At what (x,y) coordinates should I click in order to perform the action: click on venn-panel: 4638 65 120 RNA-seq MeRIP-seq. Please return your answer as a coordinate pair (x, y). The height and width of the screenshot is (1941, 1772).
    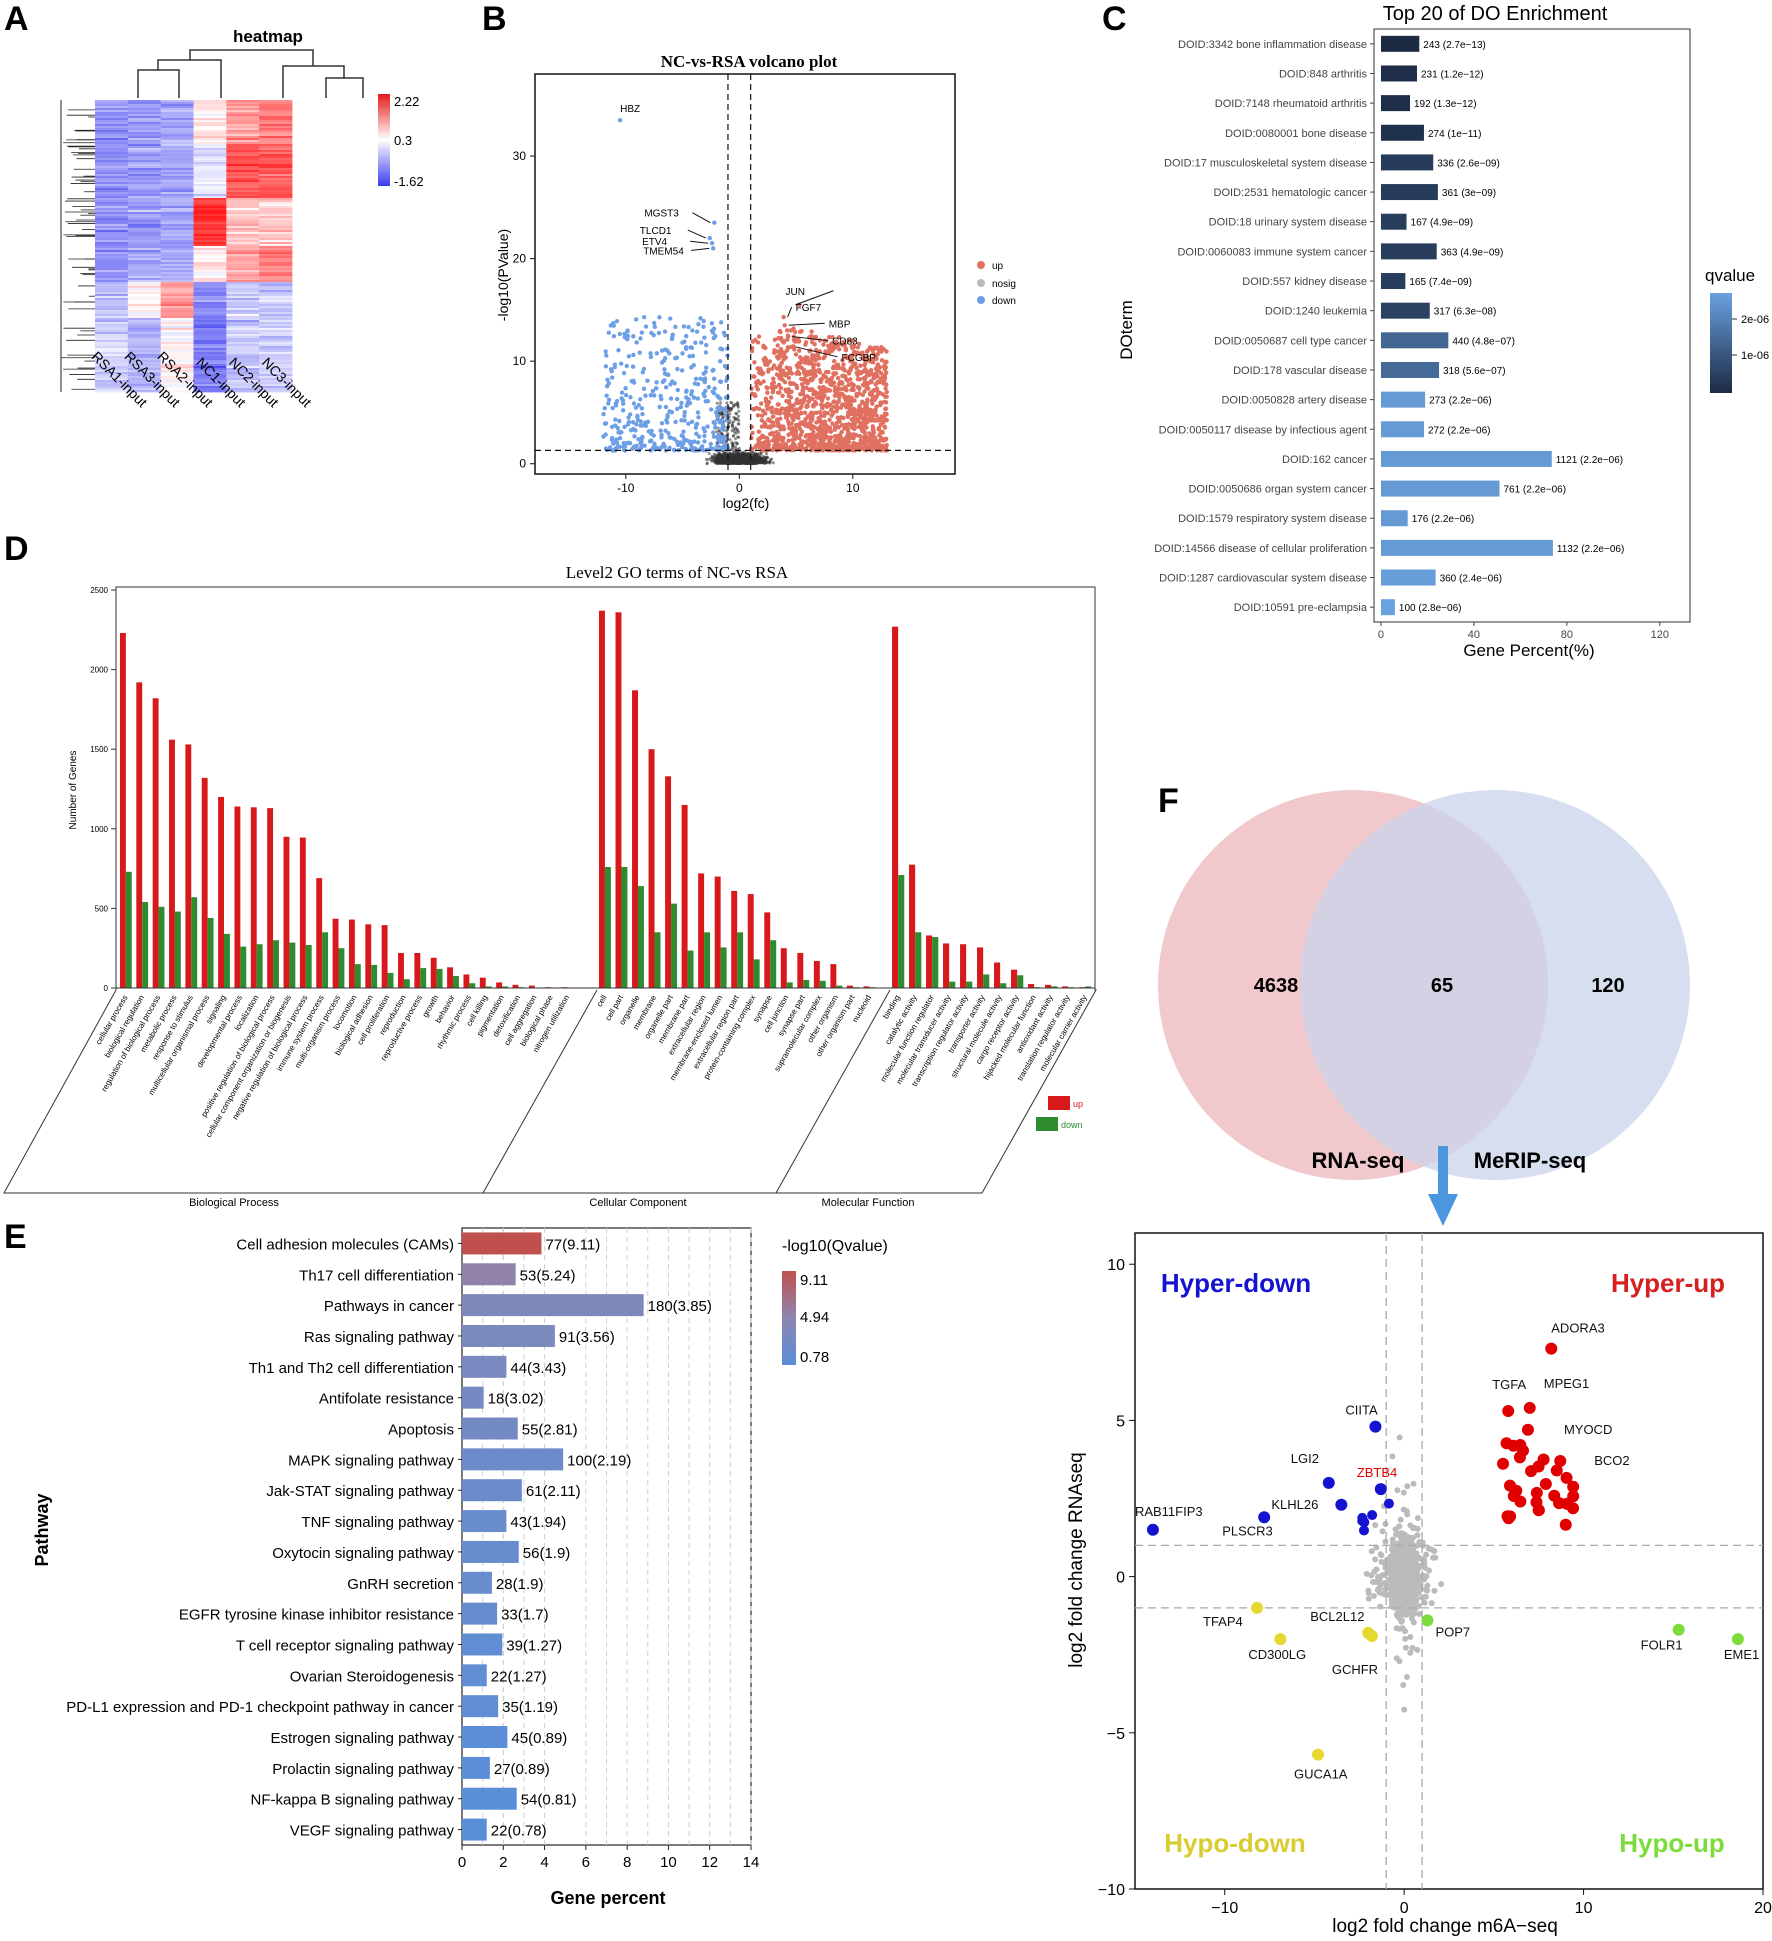
    Looking at the image, I should click on (1424, 1008).